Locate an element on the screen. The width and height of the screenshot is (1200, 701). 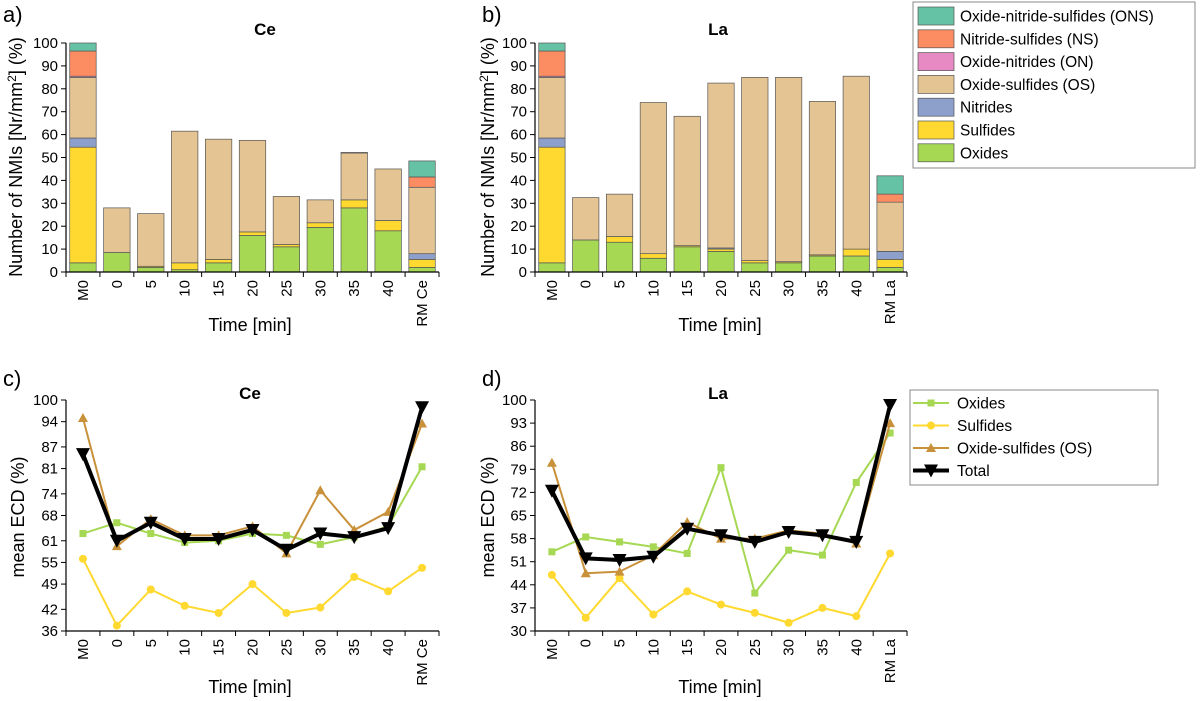
y-tick-label-c-6: 74 is located at coordinates (49, 494).